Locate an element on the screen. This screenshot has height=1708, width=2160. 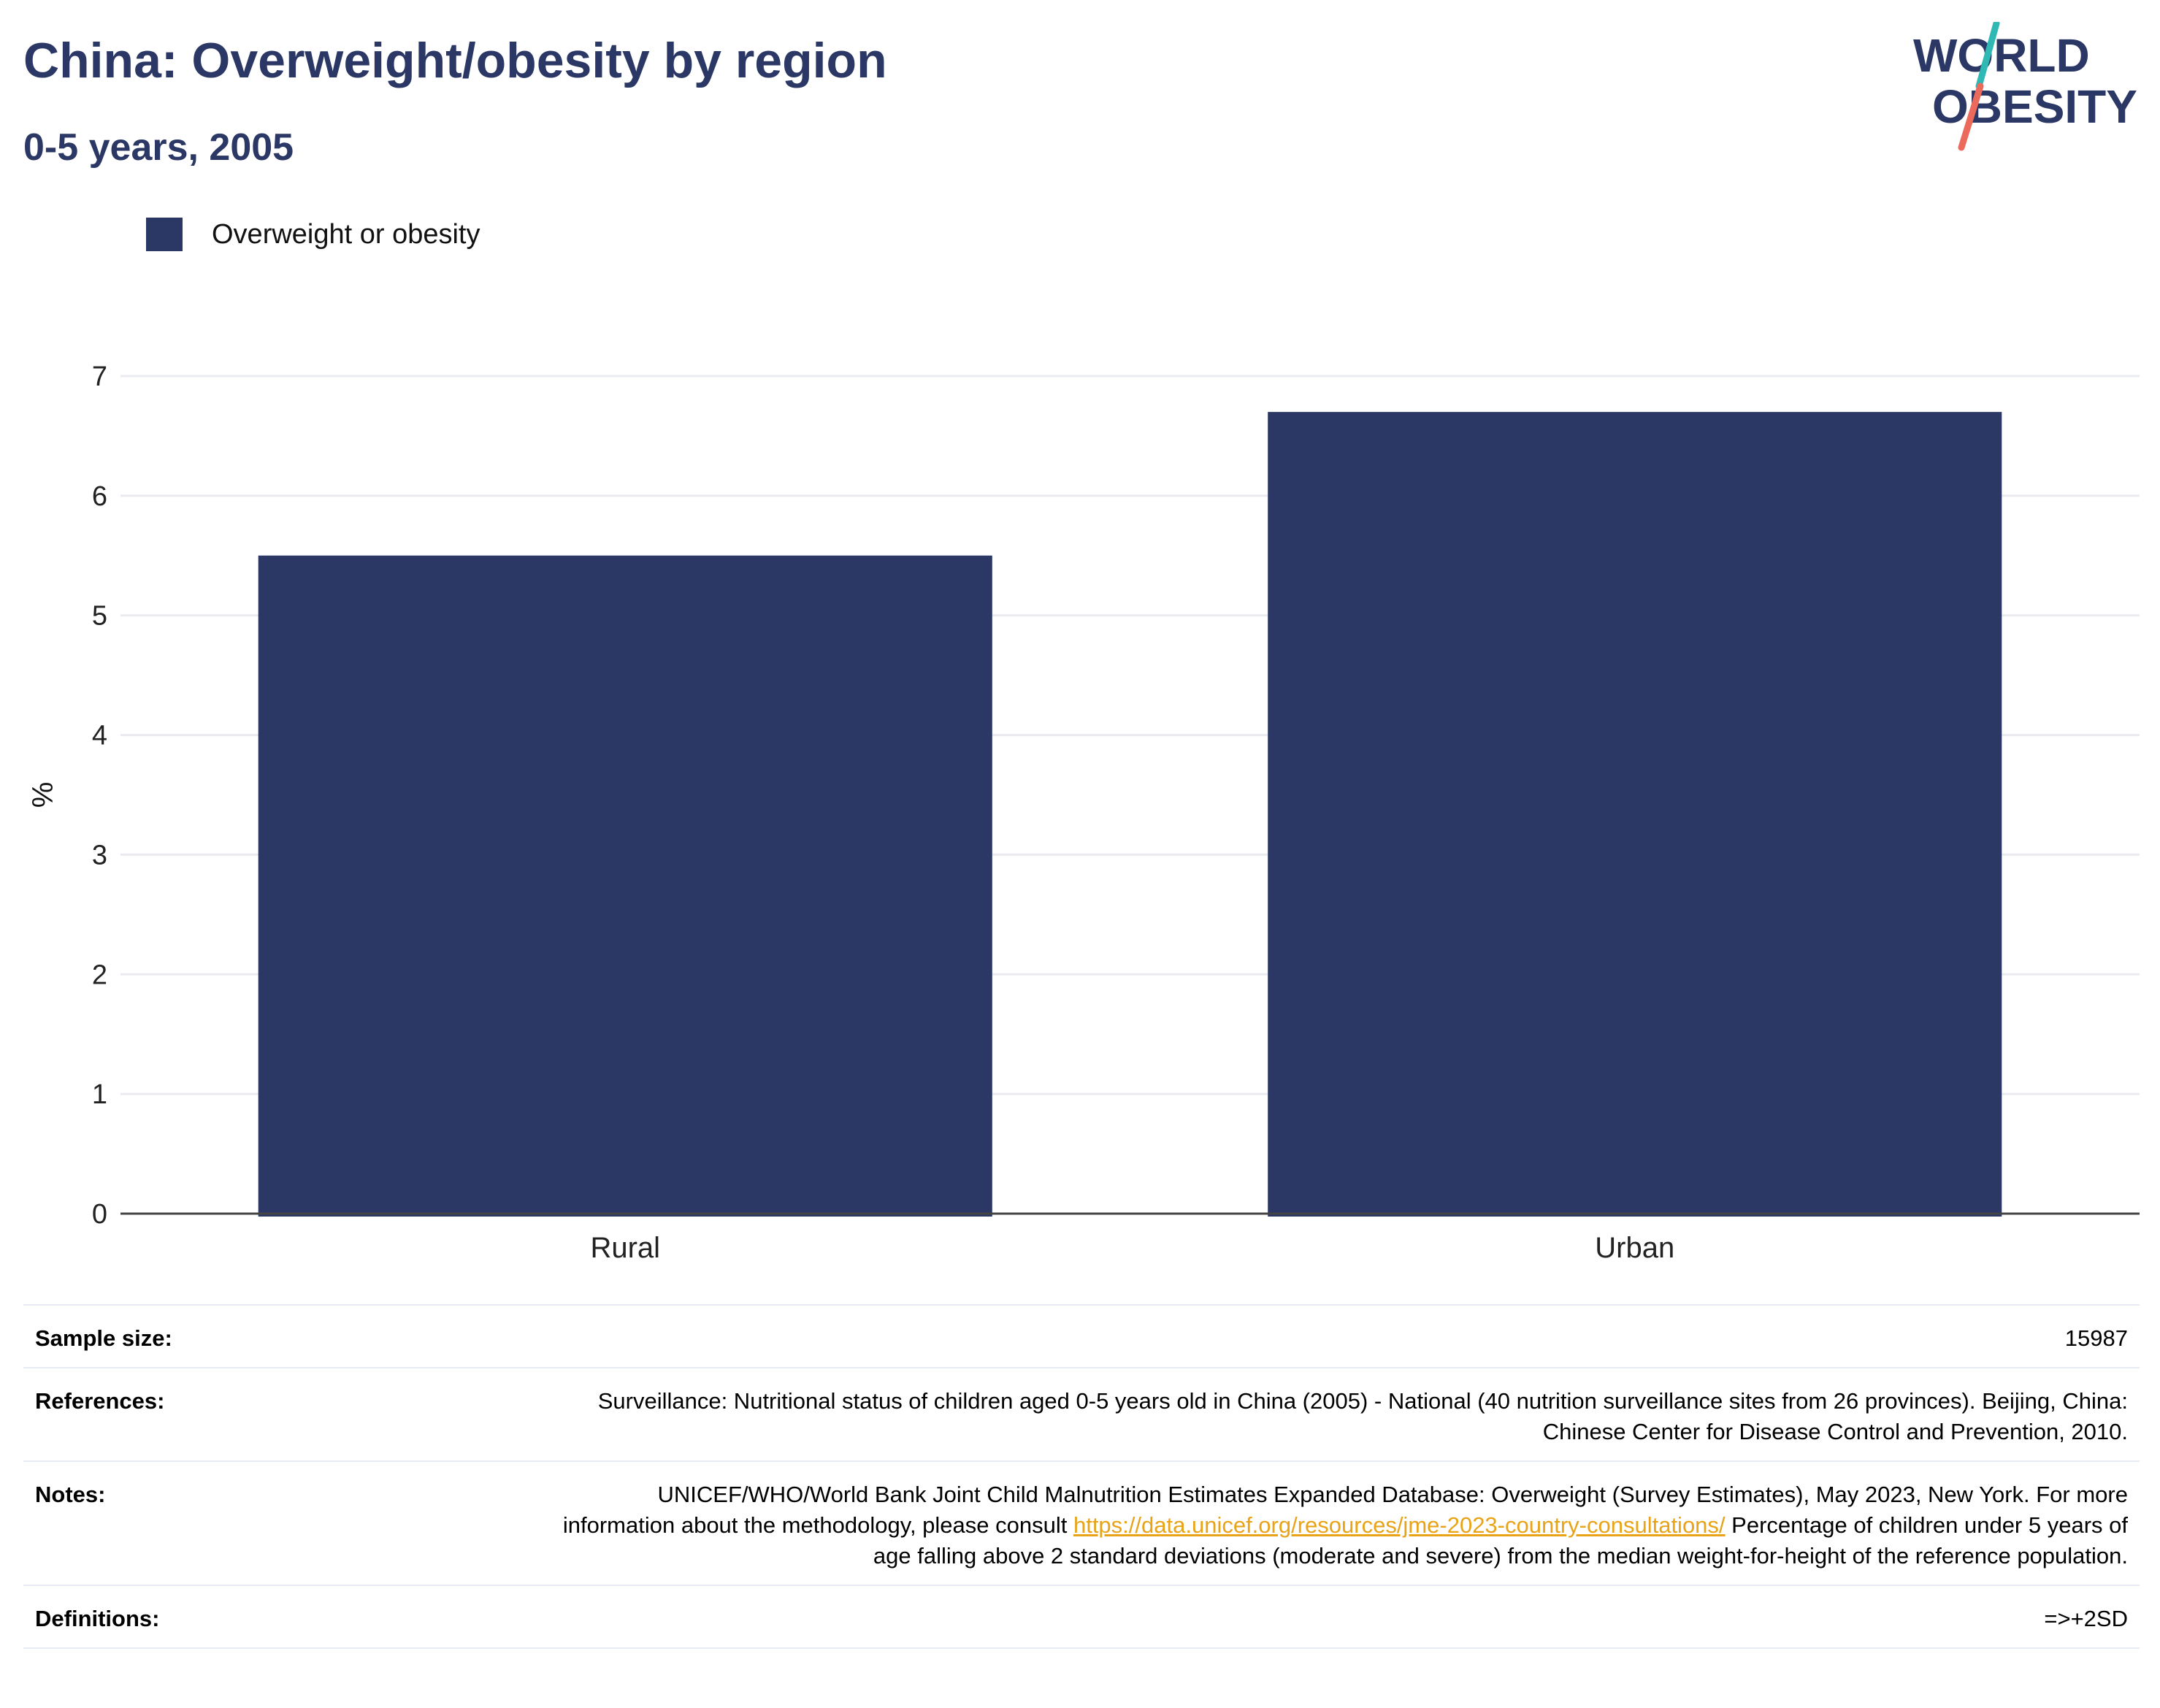
y-tick-label: 2 is located at coordinates (99, 975).